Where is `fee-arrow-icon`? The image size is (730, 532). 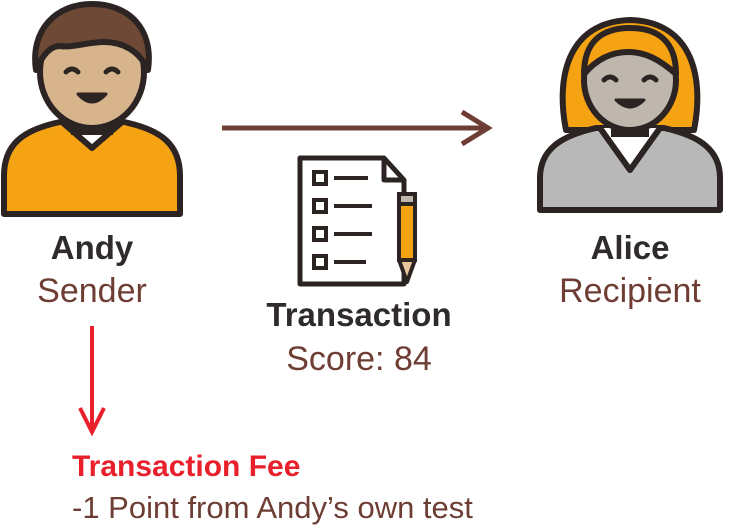 fee-arrow-icon is located at coordinates (92, 381).